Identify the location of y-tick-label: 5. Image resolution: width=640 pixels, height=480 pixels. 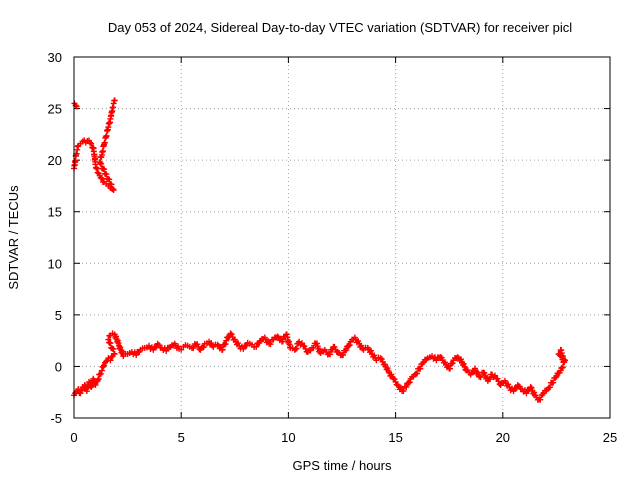
(58, 315).